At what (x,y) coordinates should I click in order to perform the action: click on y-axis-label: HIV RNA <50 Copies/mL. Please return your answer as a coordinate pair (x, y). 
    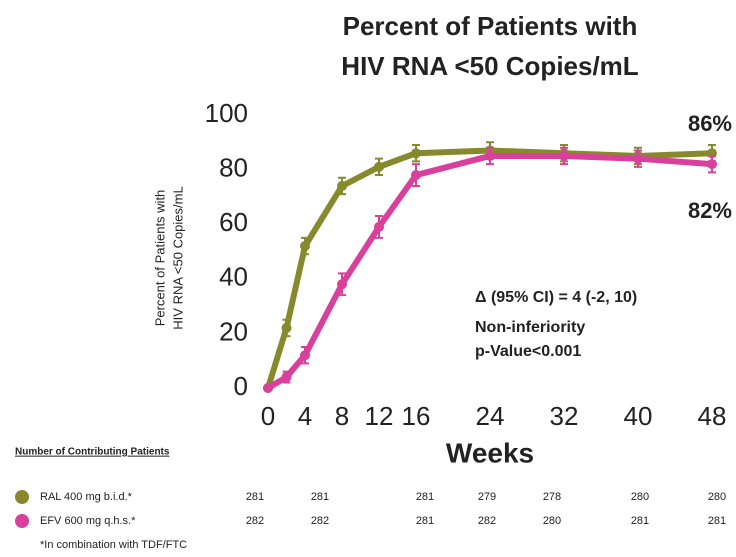
    Looking at the image, I should click on (177, 257).